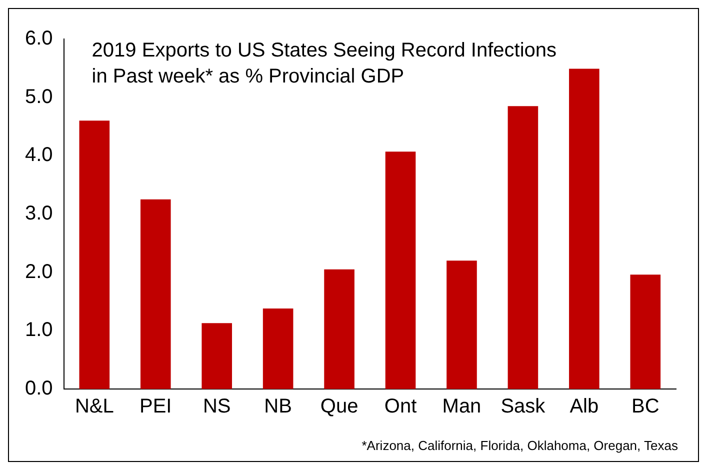 The height and width of the screenshot is (470, 707). I want to click on x-tick-label: PEI, so click(156, 407).